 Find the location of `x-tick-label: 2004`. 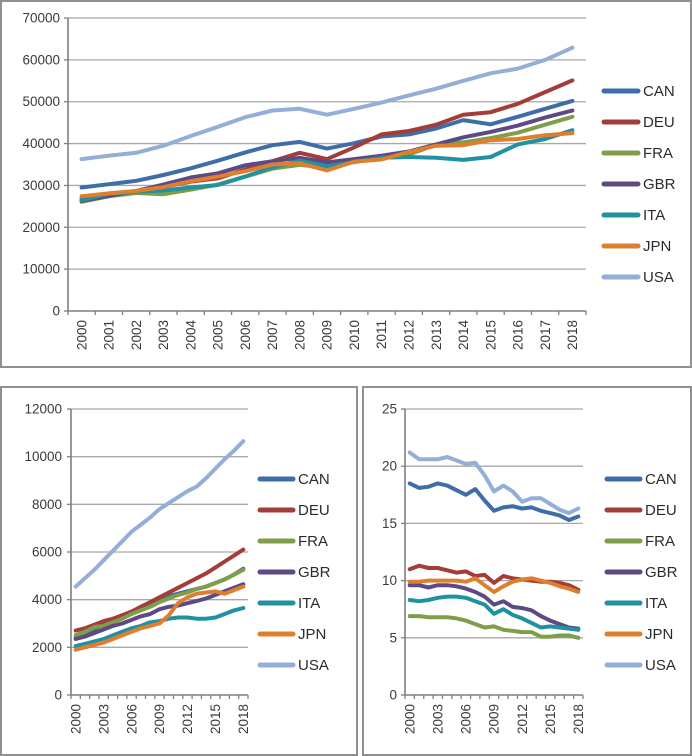

x-tick-label: 2004 is located at coordinates (190, 335).